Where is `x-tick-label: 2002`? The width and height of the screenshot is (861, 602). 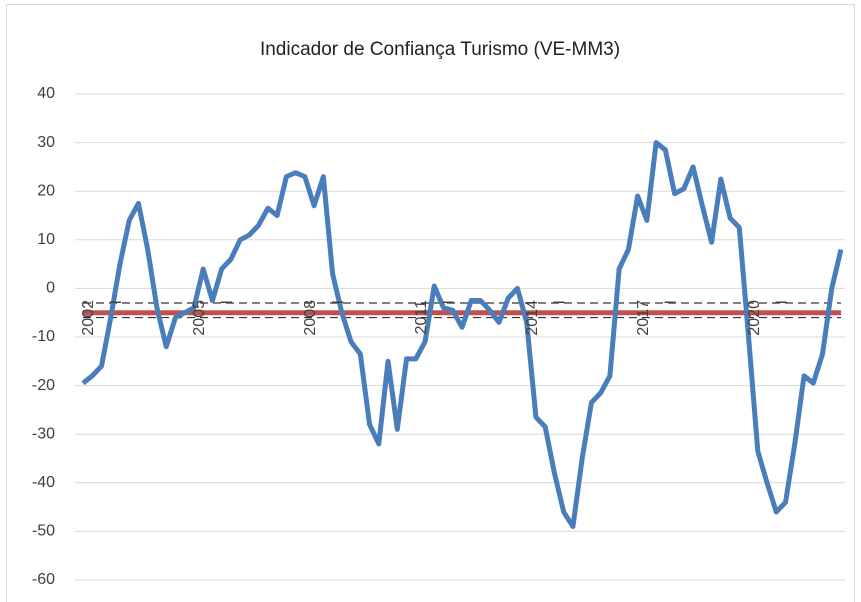
x-tick-label: 2002 is located at coordinates (88, 318).